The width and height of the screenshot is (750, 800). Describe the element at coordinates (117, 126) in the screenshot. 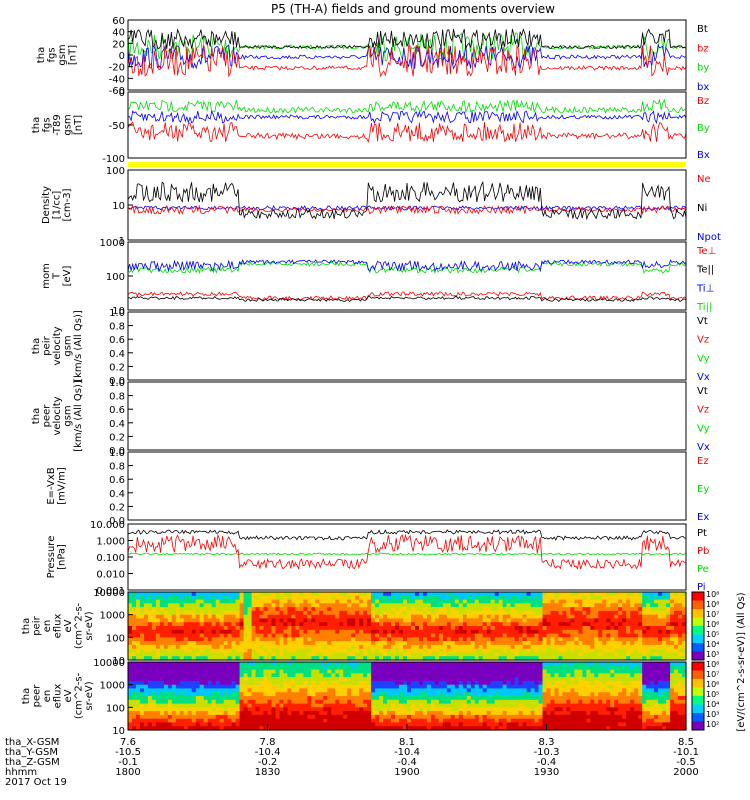

I see `y-tick-label: -50` at that location.